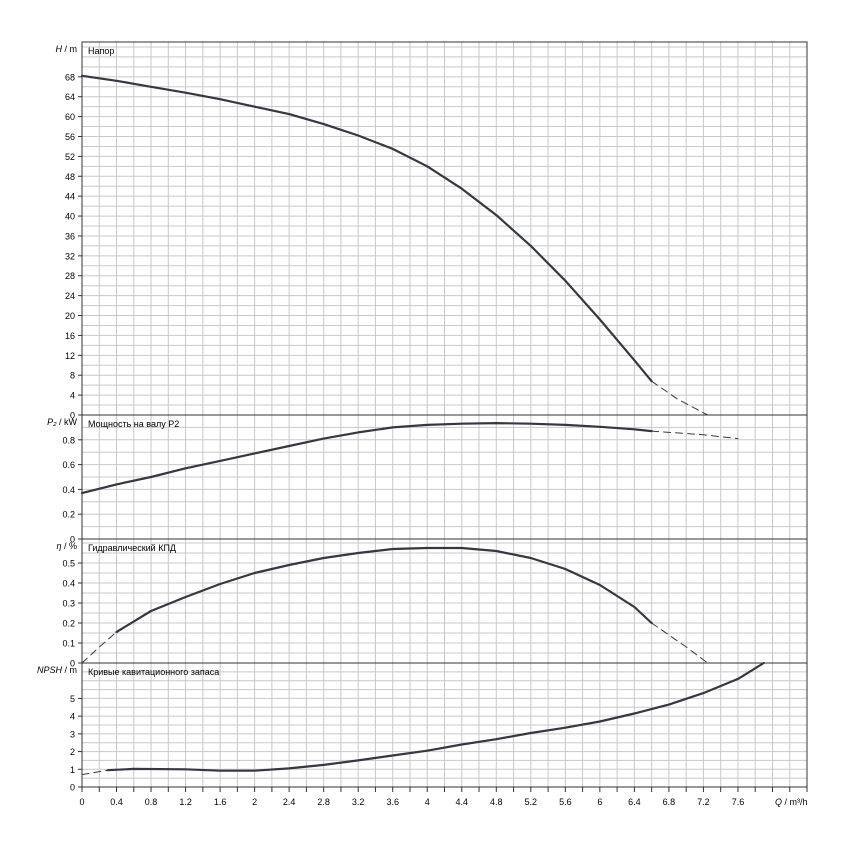 The width and height of the screenshot is (850, 850). Describe the element at coordinates (70, 256) in the screenshot. I see `y-tick-label: 32` at that location.